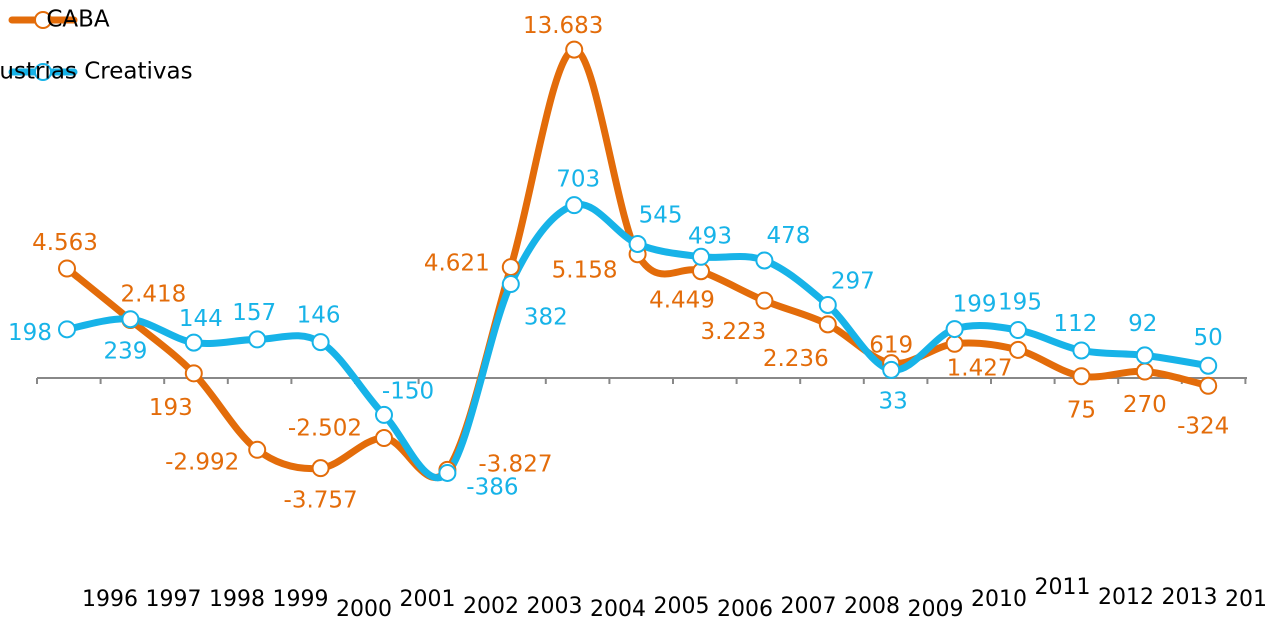  Describe the element at coordinates (364, 609) in the screenshot. I see `x-tick-label: 2000` at that location.